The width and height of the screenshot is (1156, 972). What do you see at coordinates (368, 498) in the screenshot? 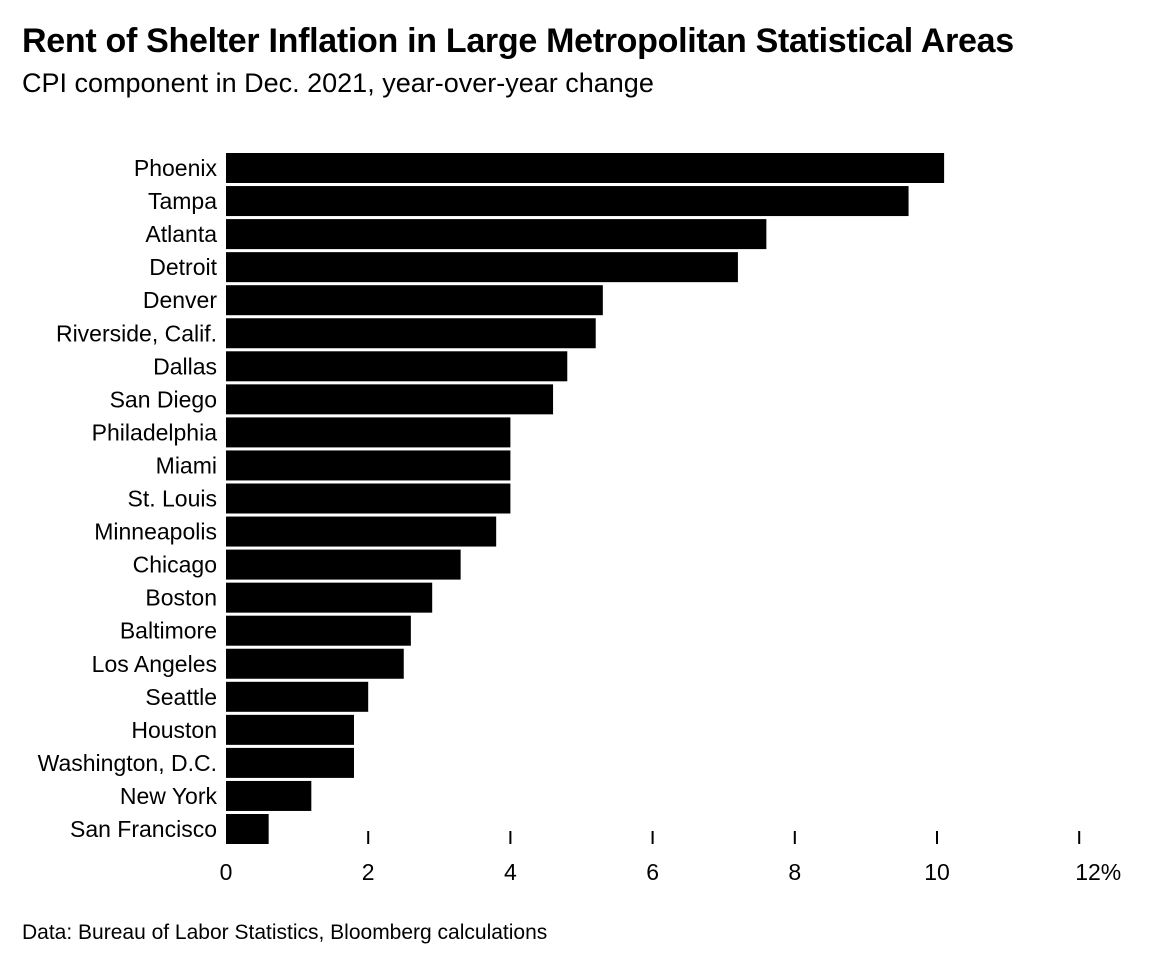
I see `bar-st-louis` at bounding box center [368, 498].